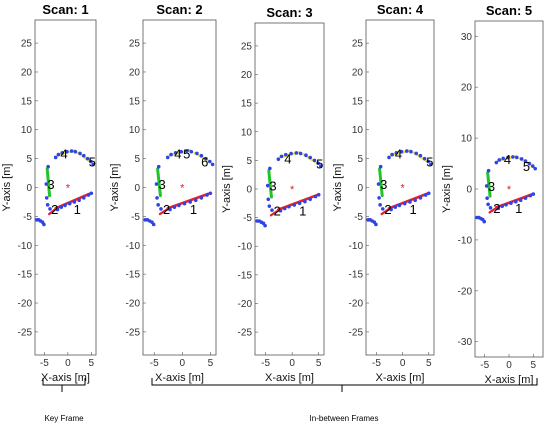 The image size is (550, 429). What do you see at coordinates (179, 9) in the screenshot?
I see `chart-title: Scan: 2` at bounding box center [179, 9].